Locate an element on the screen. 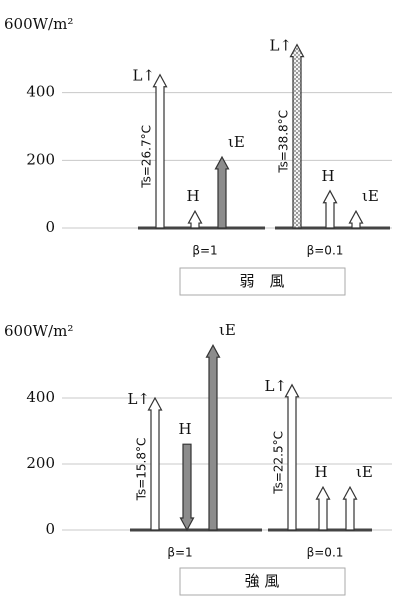 This screenshot has width=400, height=602. surface-temp: Ts=22.5°C is located at coordinates (279, 463).